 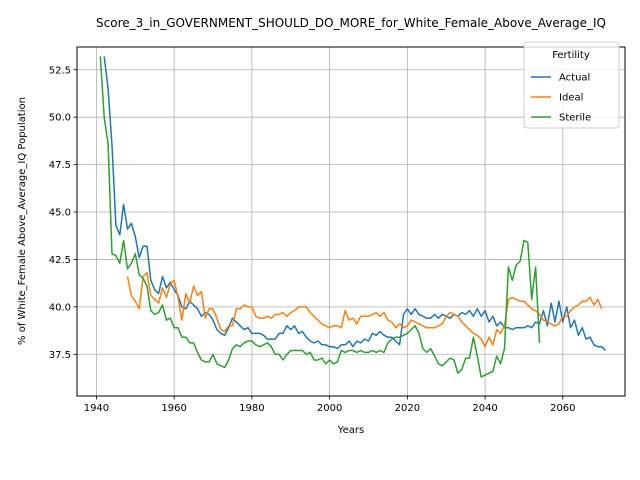 What do you see at coordinates (329, 408) in the screenshot?
I see `x-tick-label: 2000` at bounding box center [329, 408].